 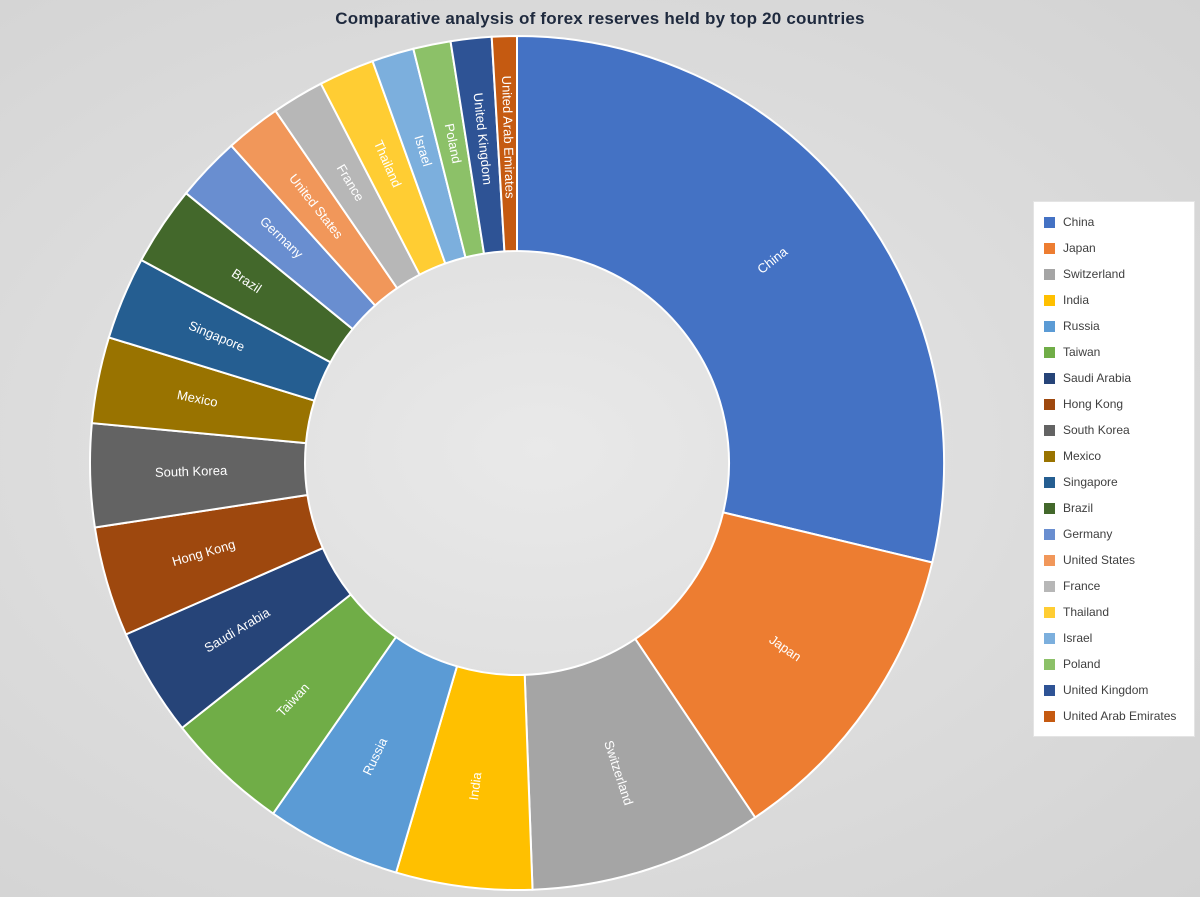 What do you see at coordinates (1081, 326) in the screenshot?
I see `legend-label-russia: Russia` at bounding box center [1081, 326].